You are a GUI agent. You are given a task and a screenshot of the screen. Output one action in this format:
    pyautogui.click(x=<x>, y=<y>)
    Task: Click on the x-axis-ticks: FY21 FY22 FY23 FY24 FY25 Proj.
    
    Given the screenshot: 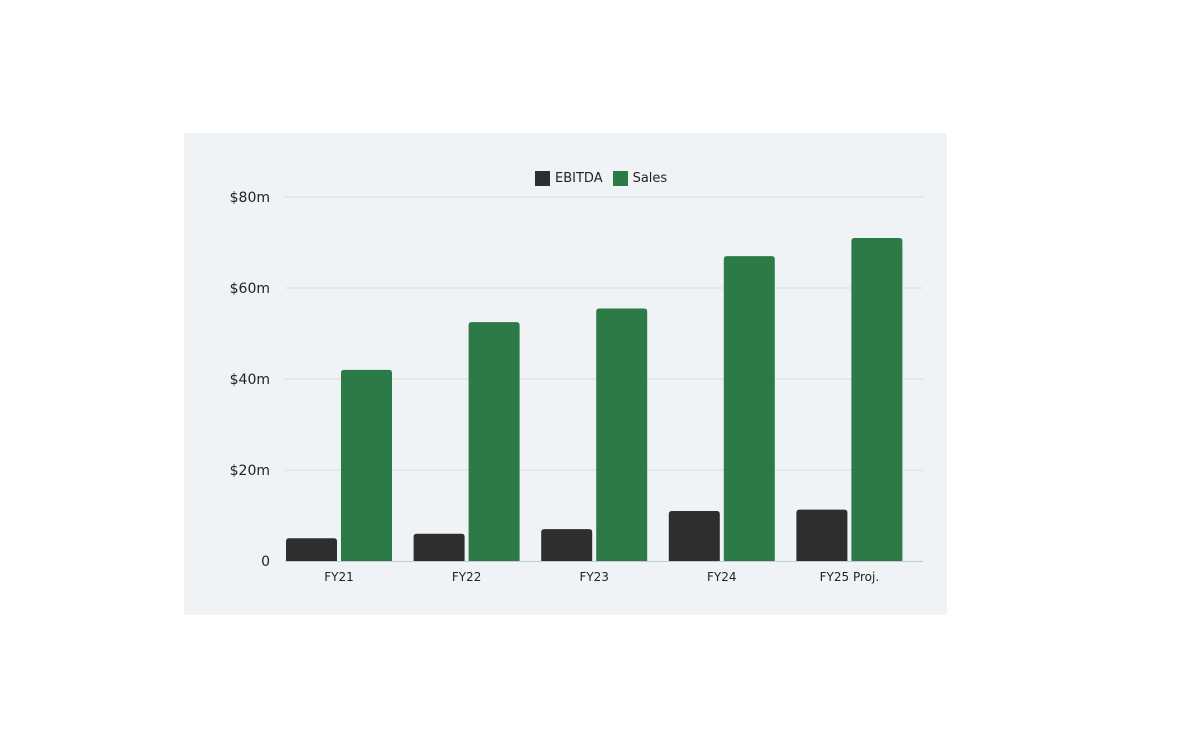 What is the action you would take?
    pyautogui.click(x=601, y=577)
    